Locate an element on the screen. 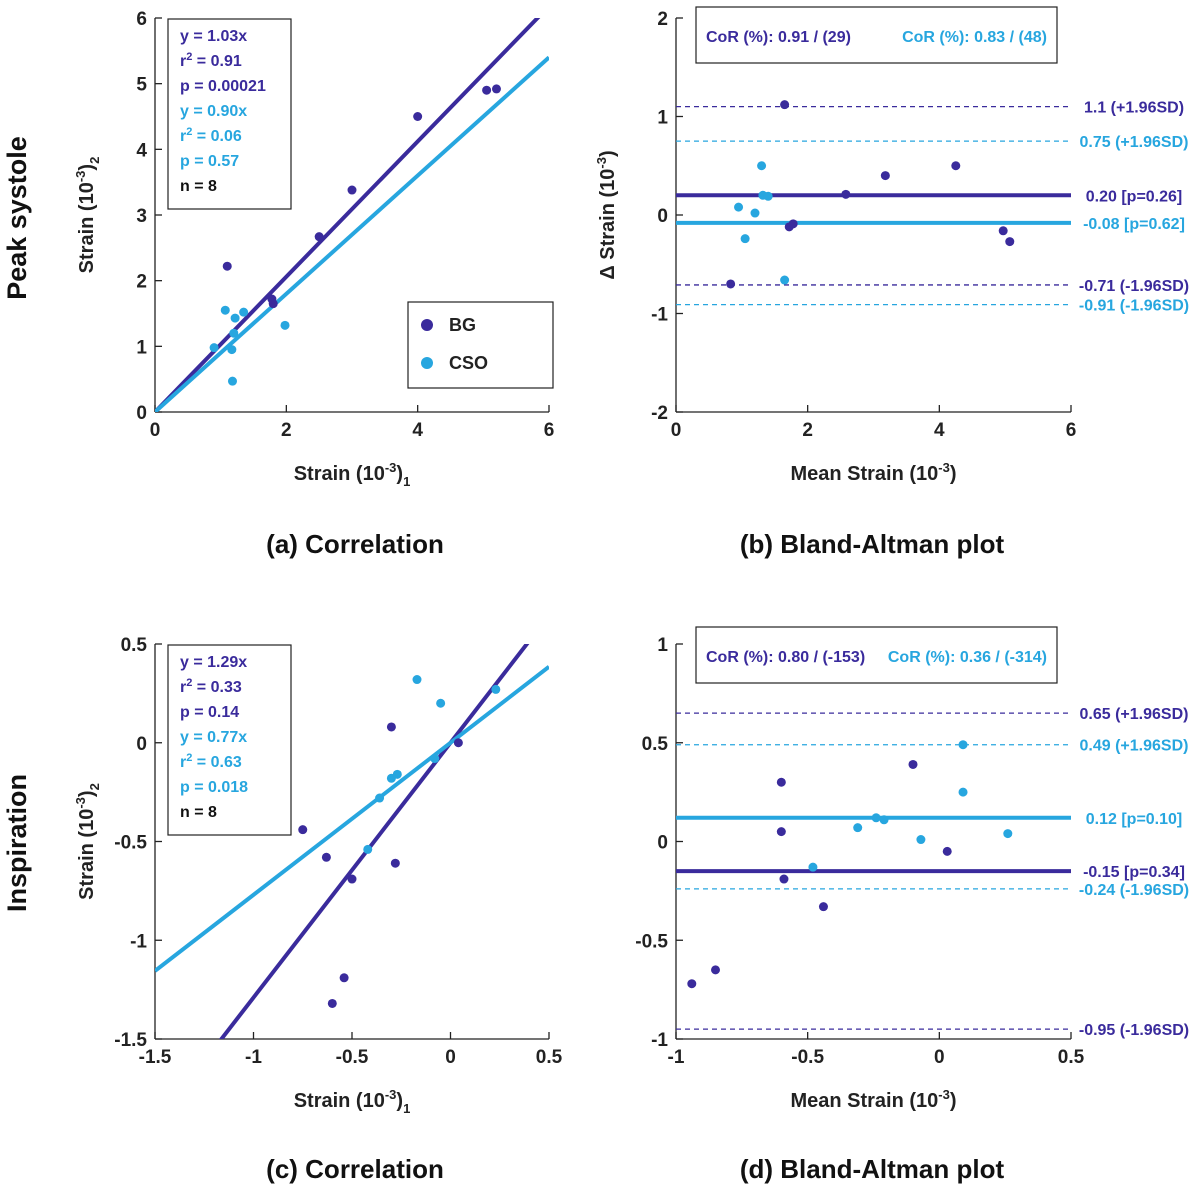  row-label-peak-systole: Peak systole is located at coordinates (17, 218).